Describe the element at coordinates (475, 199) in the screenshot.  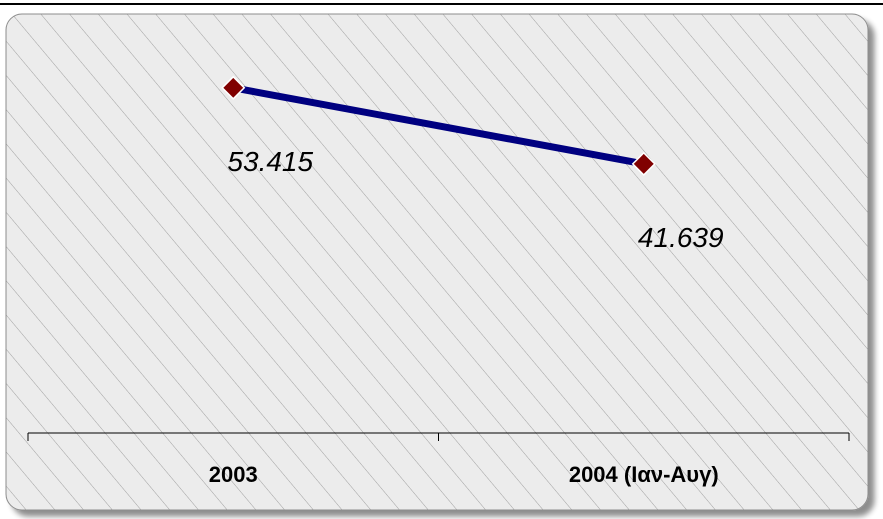
I see `data-labels-group: 53.415 41.639` at that location.